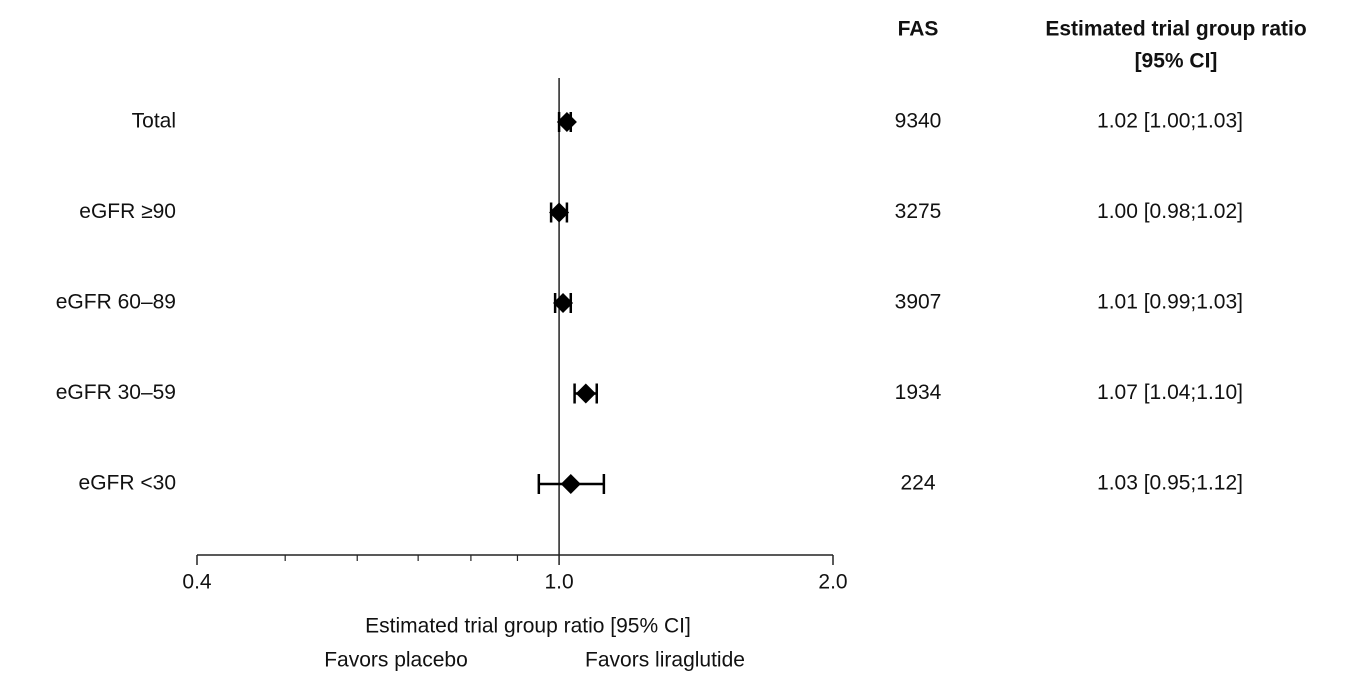  I want to click on ci-header: Estimated trial group ratio, so click(1175, 29).